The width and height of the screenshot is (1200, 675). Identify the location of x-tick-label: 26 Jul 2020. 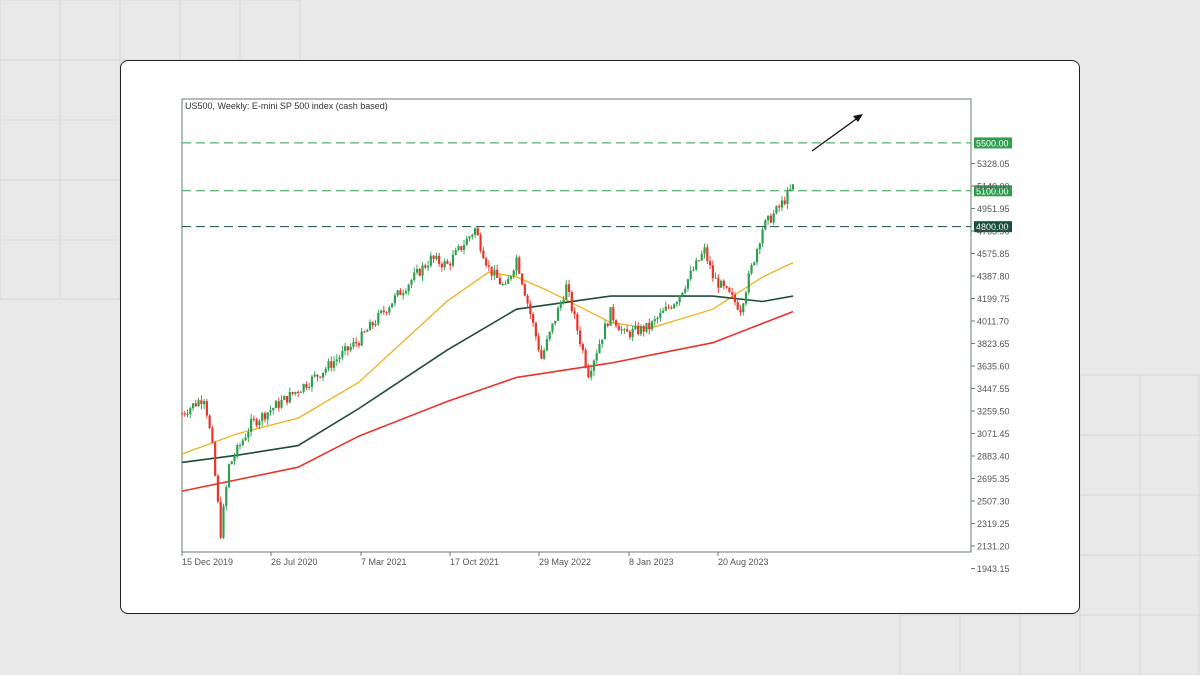
(294, 562).